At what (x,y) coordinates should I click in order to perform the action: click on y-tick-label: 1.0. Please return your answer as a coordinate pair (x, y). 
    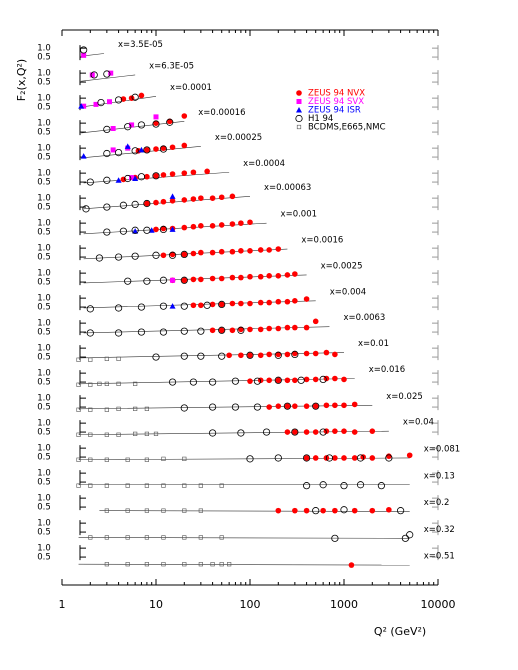
    Looking at the image, I should click on (44, 324).